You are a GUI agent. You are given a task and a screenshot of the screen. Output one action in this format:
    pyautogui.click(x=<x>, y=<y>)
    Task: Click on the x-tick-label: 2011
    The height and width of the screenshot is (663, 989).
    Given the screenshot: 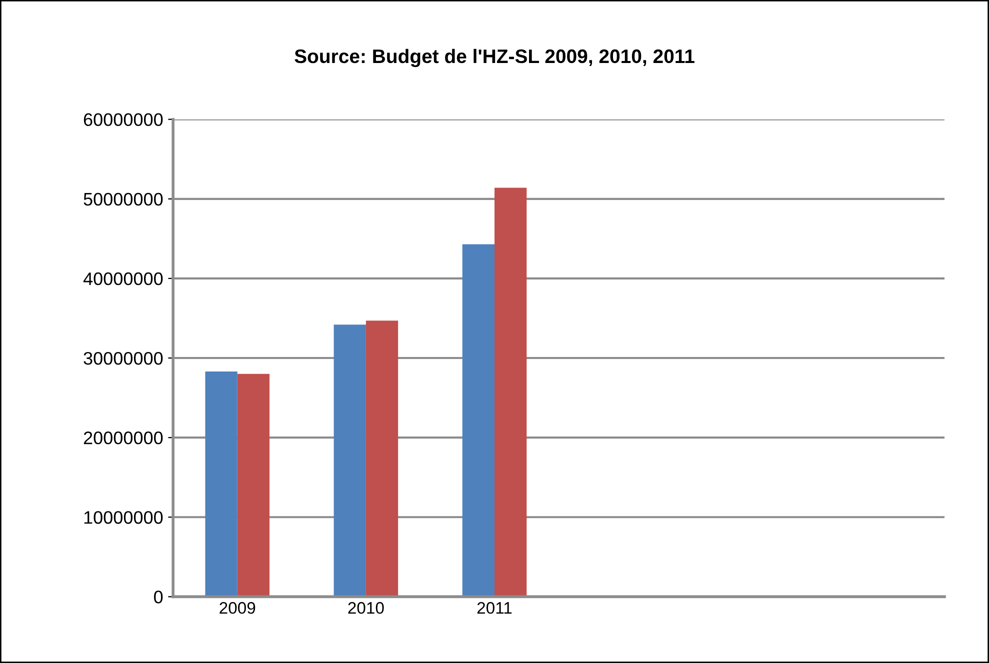 What is the action you would take?
    pyautogui.click(x=494, y=608)
    